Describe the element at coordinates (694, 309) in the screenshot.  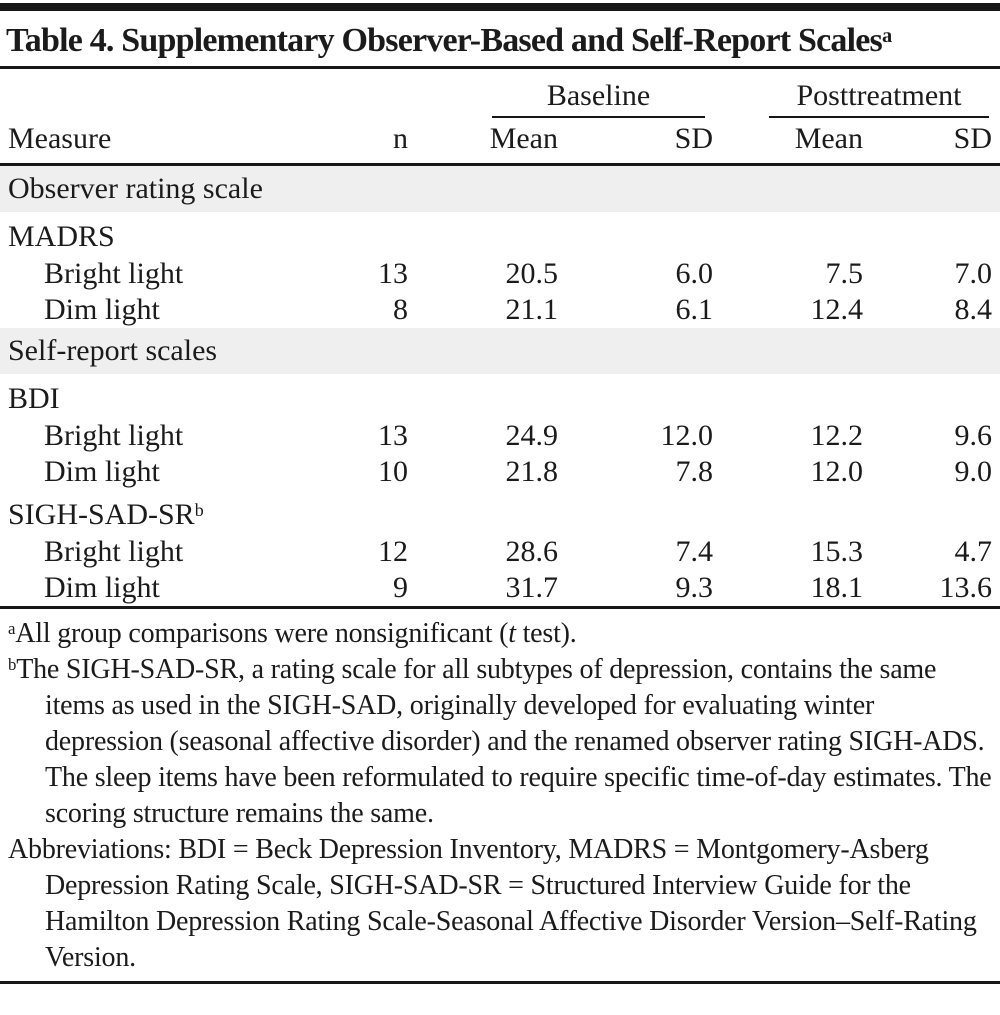
I see `cell-baseline-sd: 6.1` at that location.